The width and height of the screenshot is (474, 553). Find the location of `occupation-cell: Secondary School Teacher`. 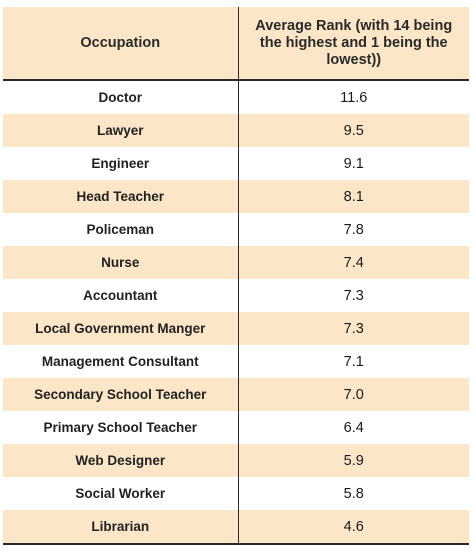

occupation-cell: Secondary School Teacher is located at coordinates (121, 394).